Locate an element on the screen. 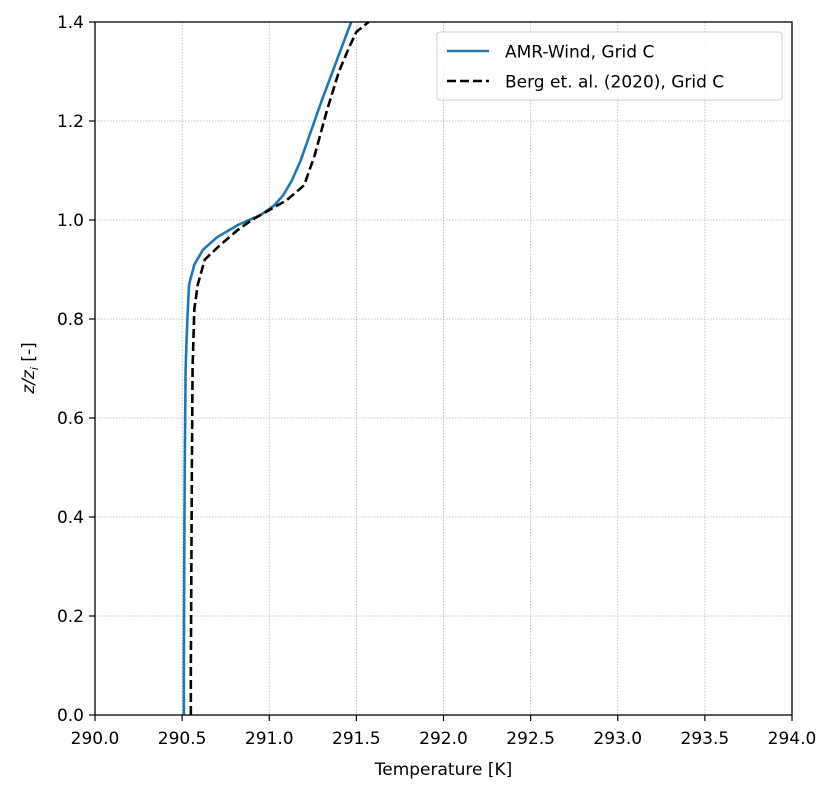  y-axis-title-main: z/z is located at coordinates (29, 382).